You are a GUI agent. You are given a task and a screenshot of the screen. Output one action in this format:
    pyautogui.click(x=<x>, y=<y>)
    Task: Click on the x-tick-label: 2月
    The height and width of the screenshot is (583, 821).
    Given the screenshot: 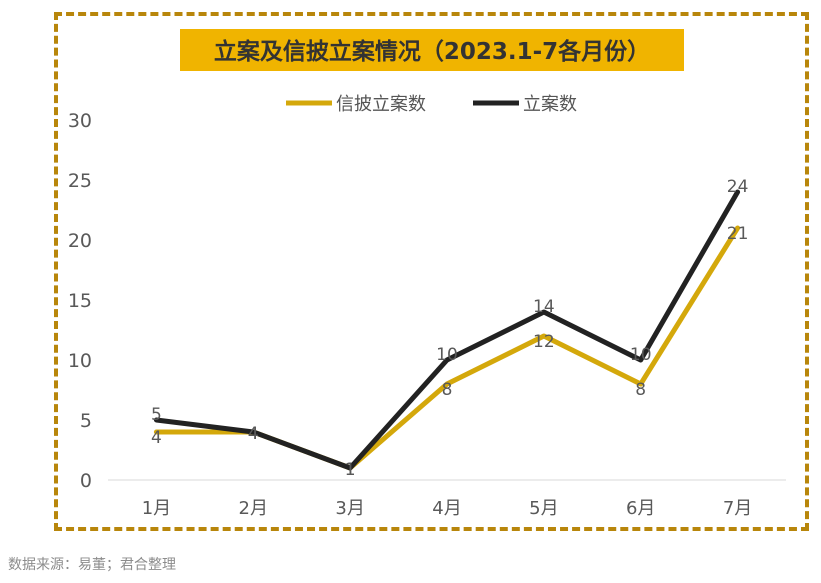 What is the action you would take?
    pyautogui.click(x=253, y=508)
    